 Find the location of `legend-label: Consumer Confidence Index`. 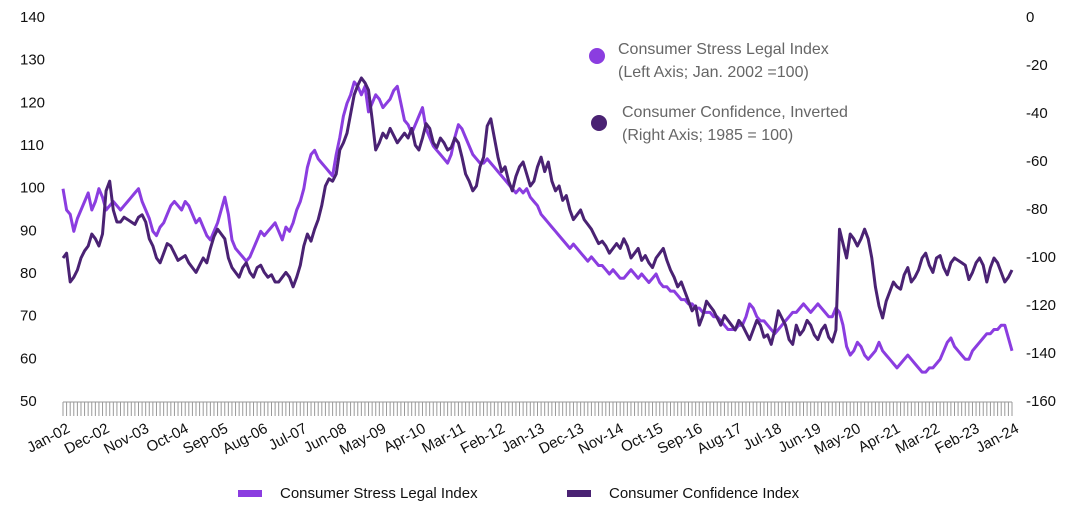

legend-label: Consumer Confidence Index is located at coordinates (704, 493).